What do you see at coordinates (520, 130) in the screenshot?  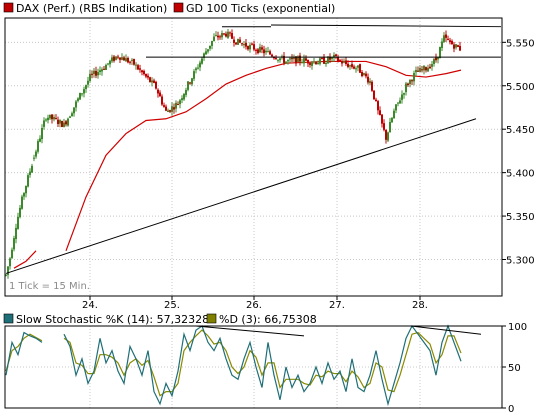 I see `y-tick-label: 5.450` at bounding box center [520, 130].